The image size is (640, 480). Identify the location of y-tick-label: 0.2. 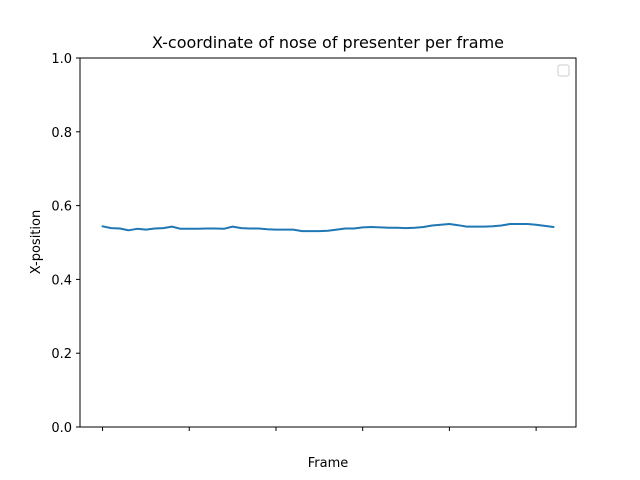
(61, 354).